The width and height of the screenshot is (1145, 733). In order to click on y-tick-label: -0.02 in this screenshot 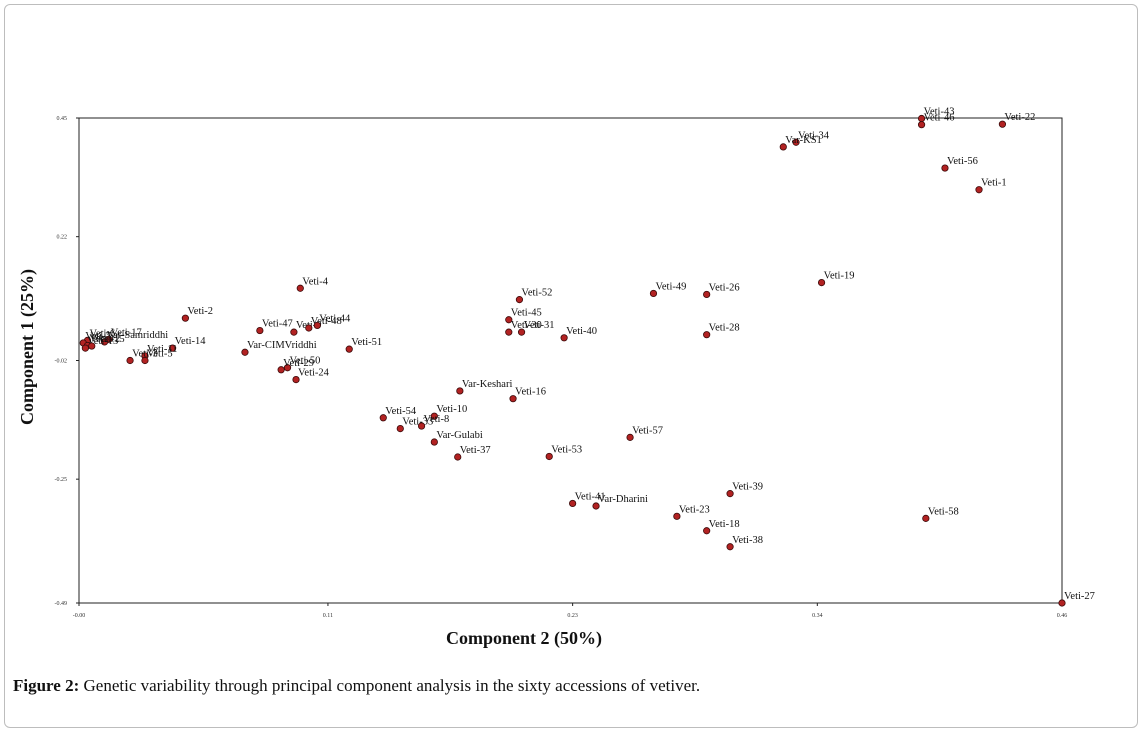, I will do `click(61, 362)`.